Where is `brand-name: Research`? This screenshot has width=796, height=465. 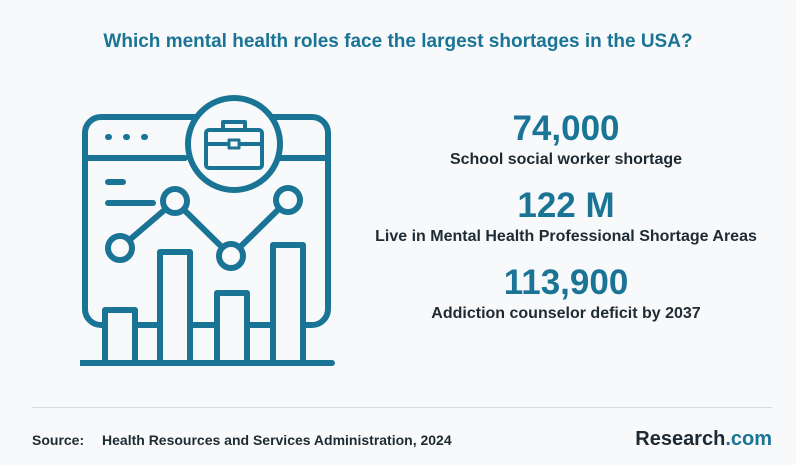
brand-name: Research is located at coordinates (680, 439).